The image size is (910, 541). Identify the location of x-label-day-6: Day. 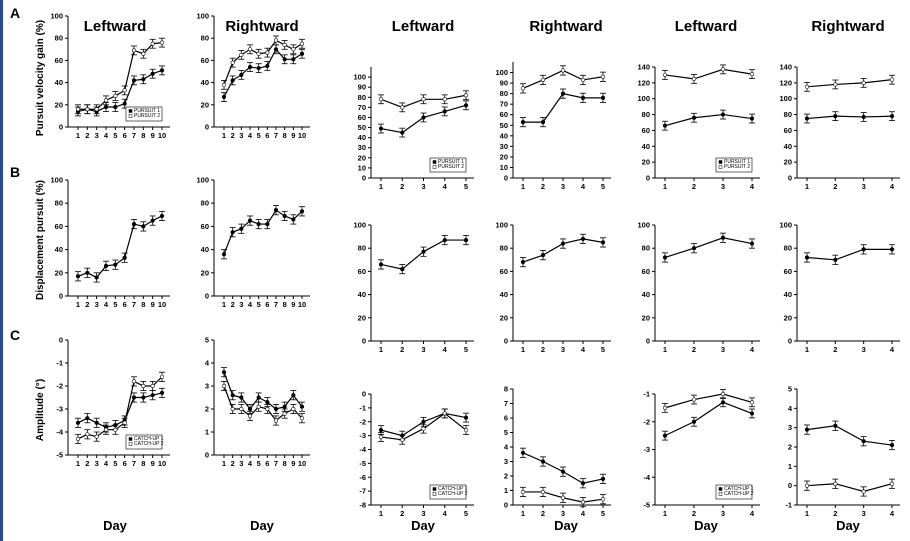
(848, 525).